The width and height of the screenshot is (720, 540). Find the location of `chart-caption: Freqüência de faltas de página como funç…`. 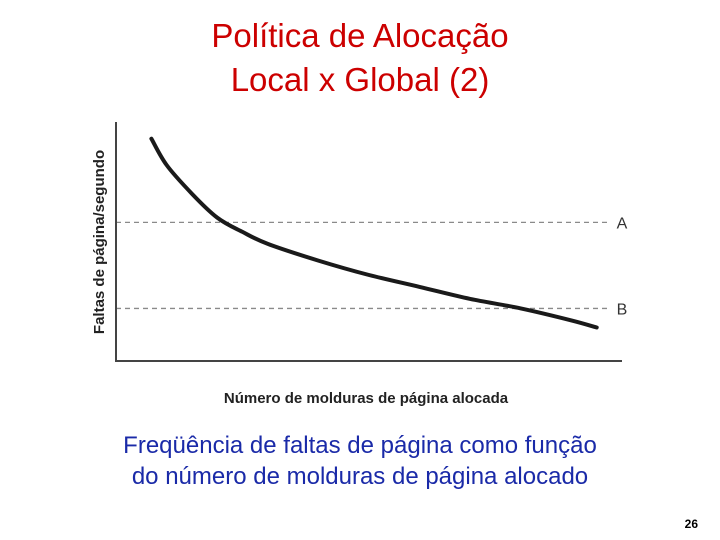

chart-caption: Freqüência de faltas de página como funç… is located at coordinates (360, 461).